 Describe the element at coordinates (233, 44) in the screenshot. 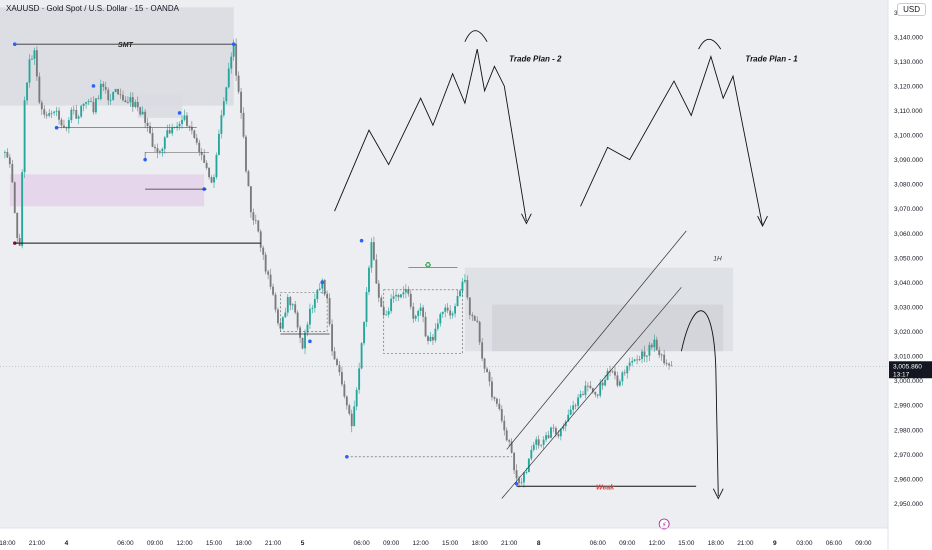

I see `pivot-dot` at that location.